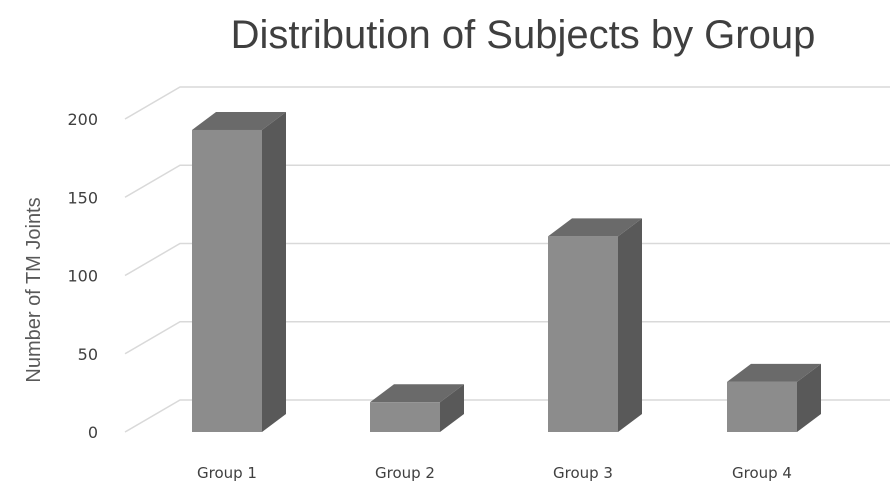 This screenshot has height=487, width=891. Describe the element at coordinates (405, 473) in the screenshot. I see `x-tick-label: Group 2` at that location.